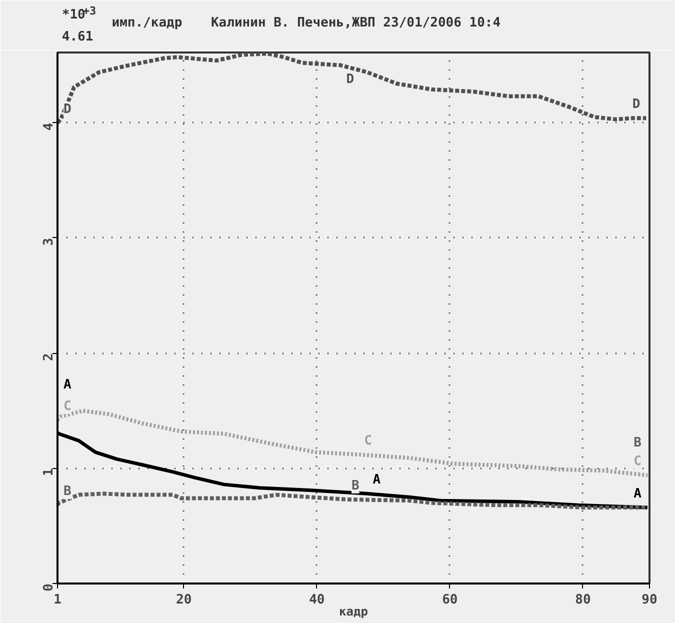 The height and width of the screenshot is (623, 675). Describe the element at coordinates (650, 600) in the screenshot. I see `x-tick-label: 90` at that location.